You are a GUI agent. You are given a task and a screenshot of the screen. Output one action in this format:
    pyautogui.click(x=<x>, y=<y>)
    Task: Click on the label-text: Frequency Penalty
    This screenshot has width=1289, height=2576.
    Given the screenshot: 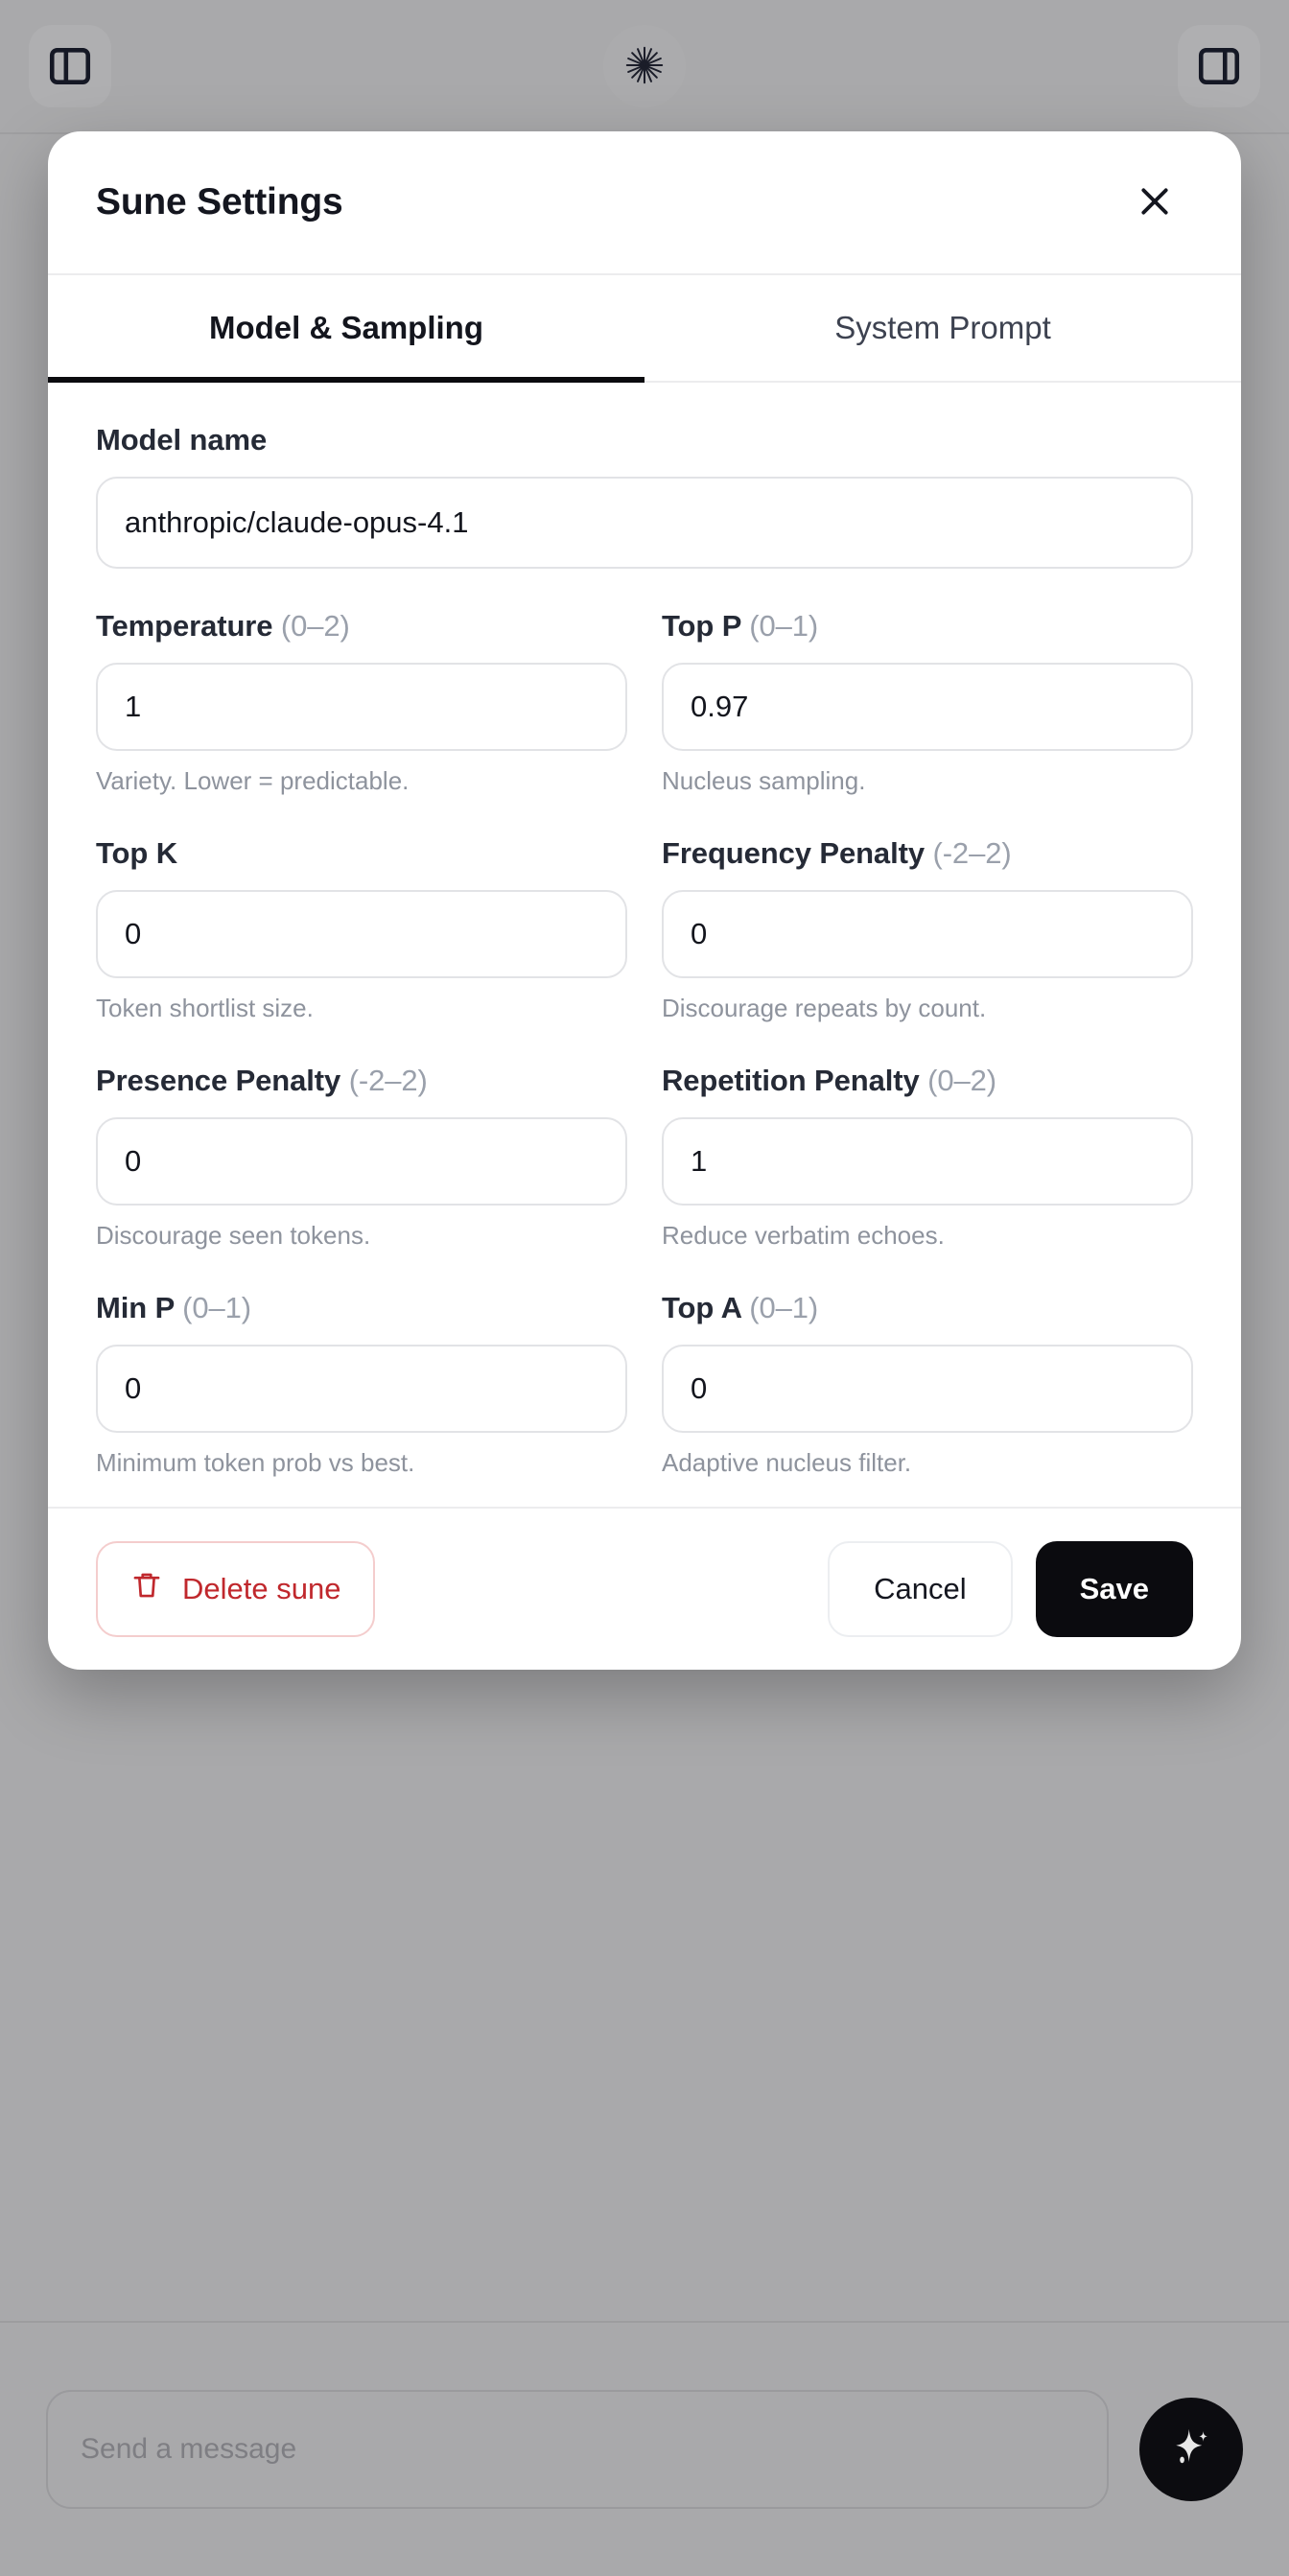 What is the action you would take?
    pyautogui.click(x=793, y=853)
    